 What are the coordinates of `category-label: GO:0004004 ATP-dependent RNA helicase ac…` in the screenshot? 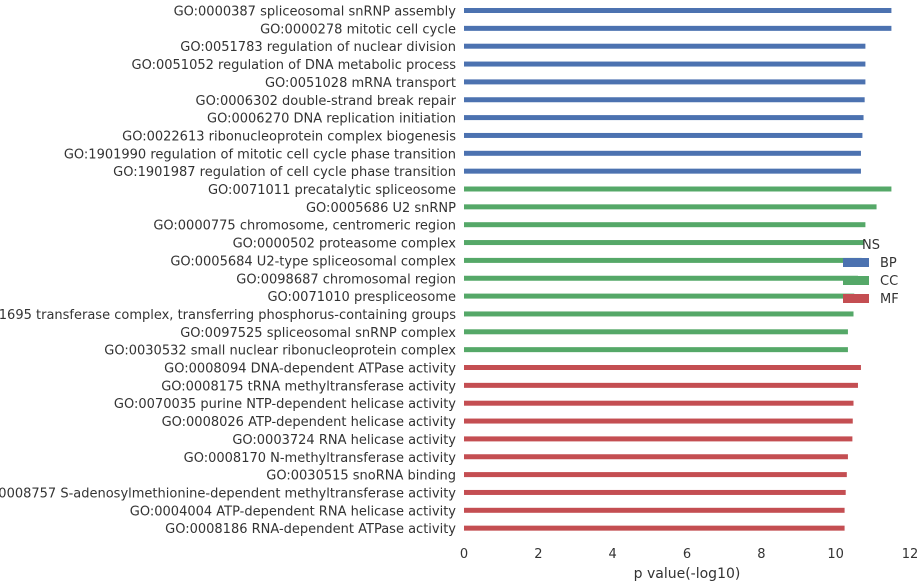 It's located at (293, 511).